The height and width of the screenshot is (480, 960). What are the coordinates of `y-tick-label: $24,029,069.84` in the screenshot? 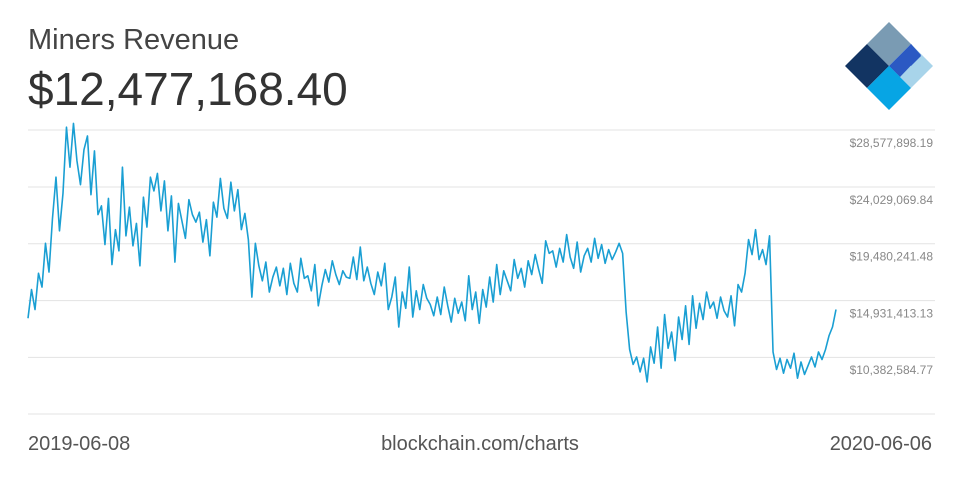 It's located at (892, 200).